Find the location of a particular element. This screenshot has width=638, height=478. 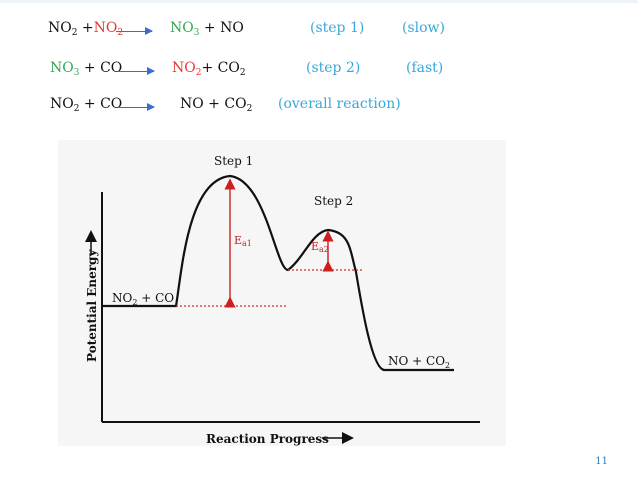

step2-tag: (step 2) is located at coordinates (333, 68).